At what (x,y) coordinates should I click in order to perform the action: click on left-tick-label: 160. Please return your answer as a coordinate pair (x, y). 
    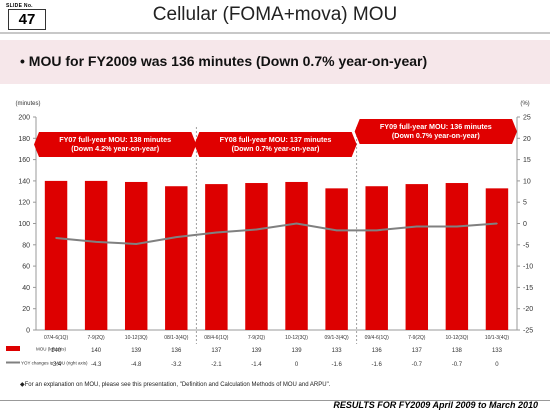
    Looking at the image, I should click on (24, 160).